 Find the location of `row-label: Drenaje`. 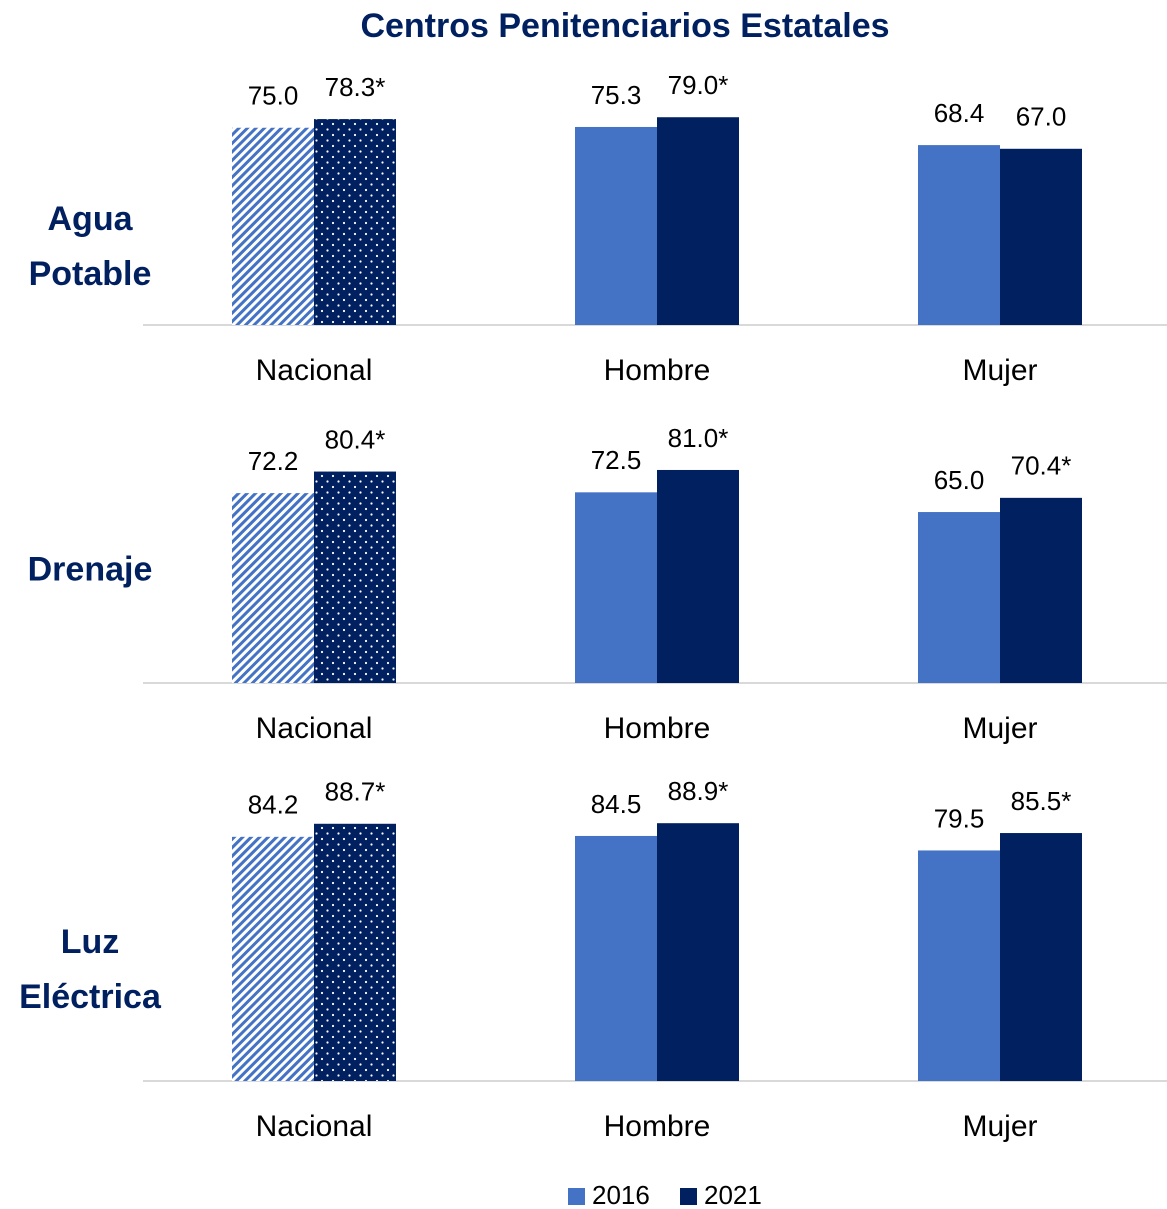

row-label: Drenaje is located at coordinates (90, 569).